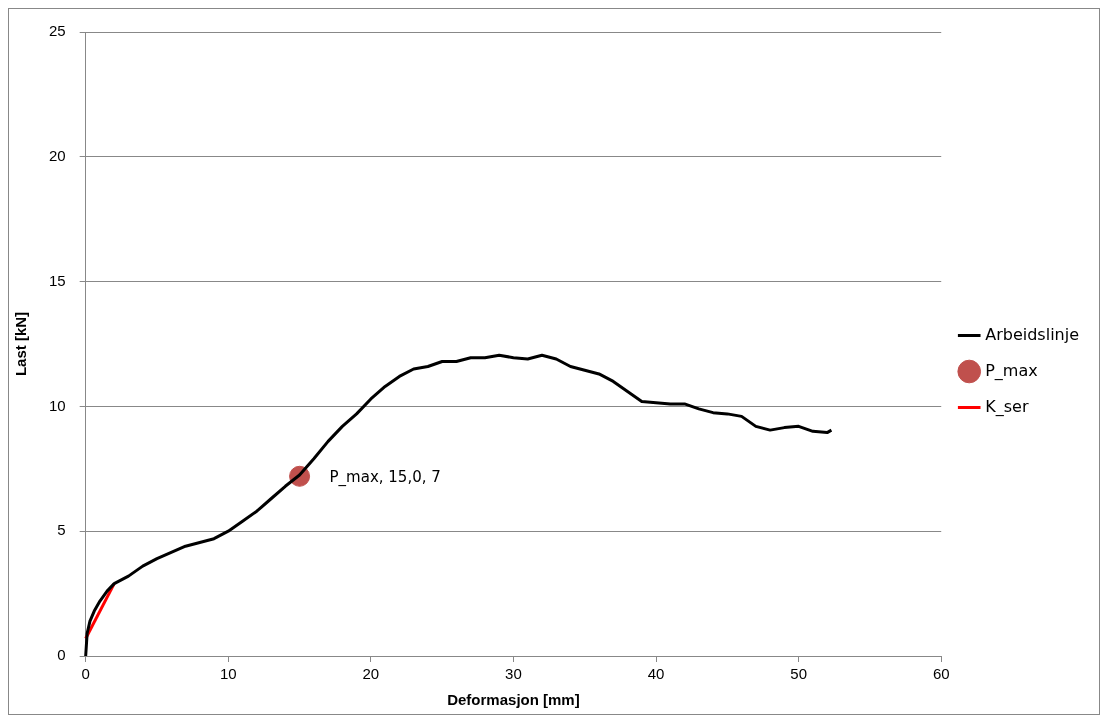 The image size is (1112, 727). I want to click on x-axis-title: Deformasjon [mm], so click(513, 700).